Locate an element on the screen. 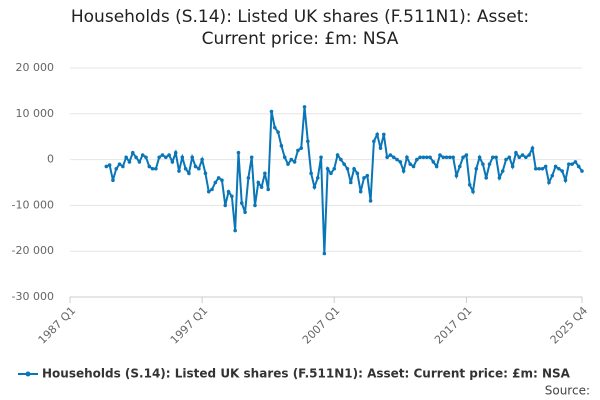 This screenshot has width=600, height=400. y-tick-label: 10 000 is located at coordinates (35, 113).